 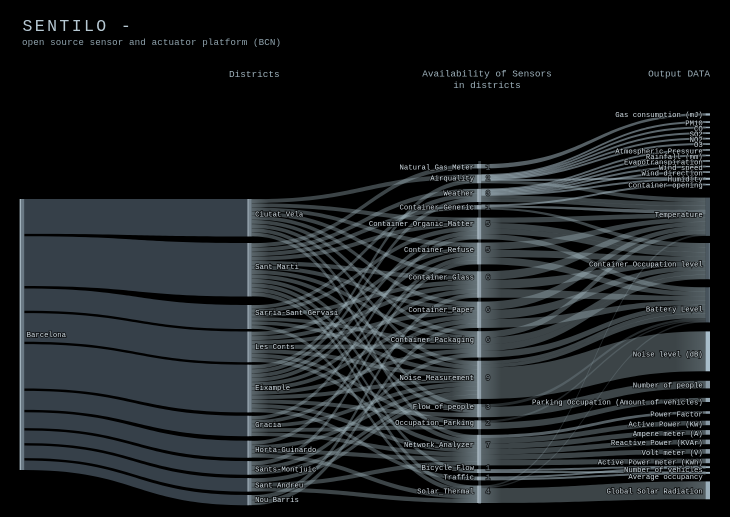 What do you see at coordinates (679, 74) in the screenshot?
I see `svg-text: Output DATA` at bounding box center [679, 74].